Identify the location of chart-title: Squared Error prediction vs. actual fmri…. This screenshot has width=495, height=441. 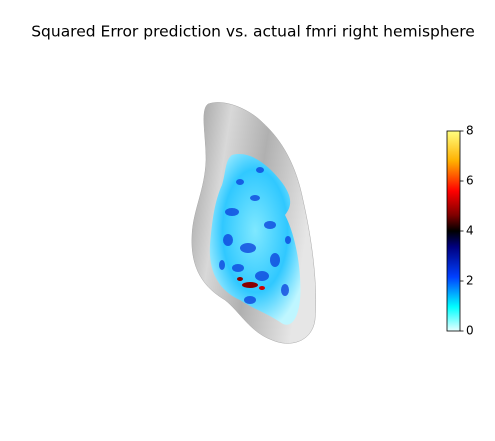
(253, 32).